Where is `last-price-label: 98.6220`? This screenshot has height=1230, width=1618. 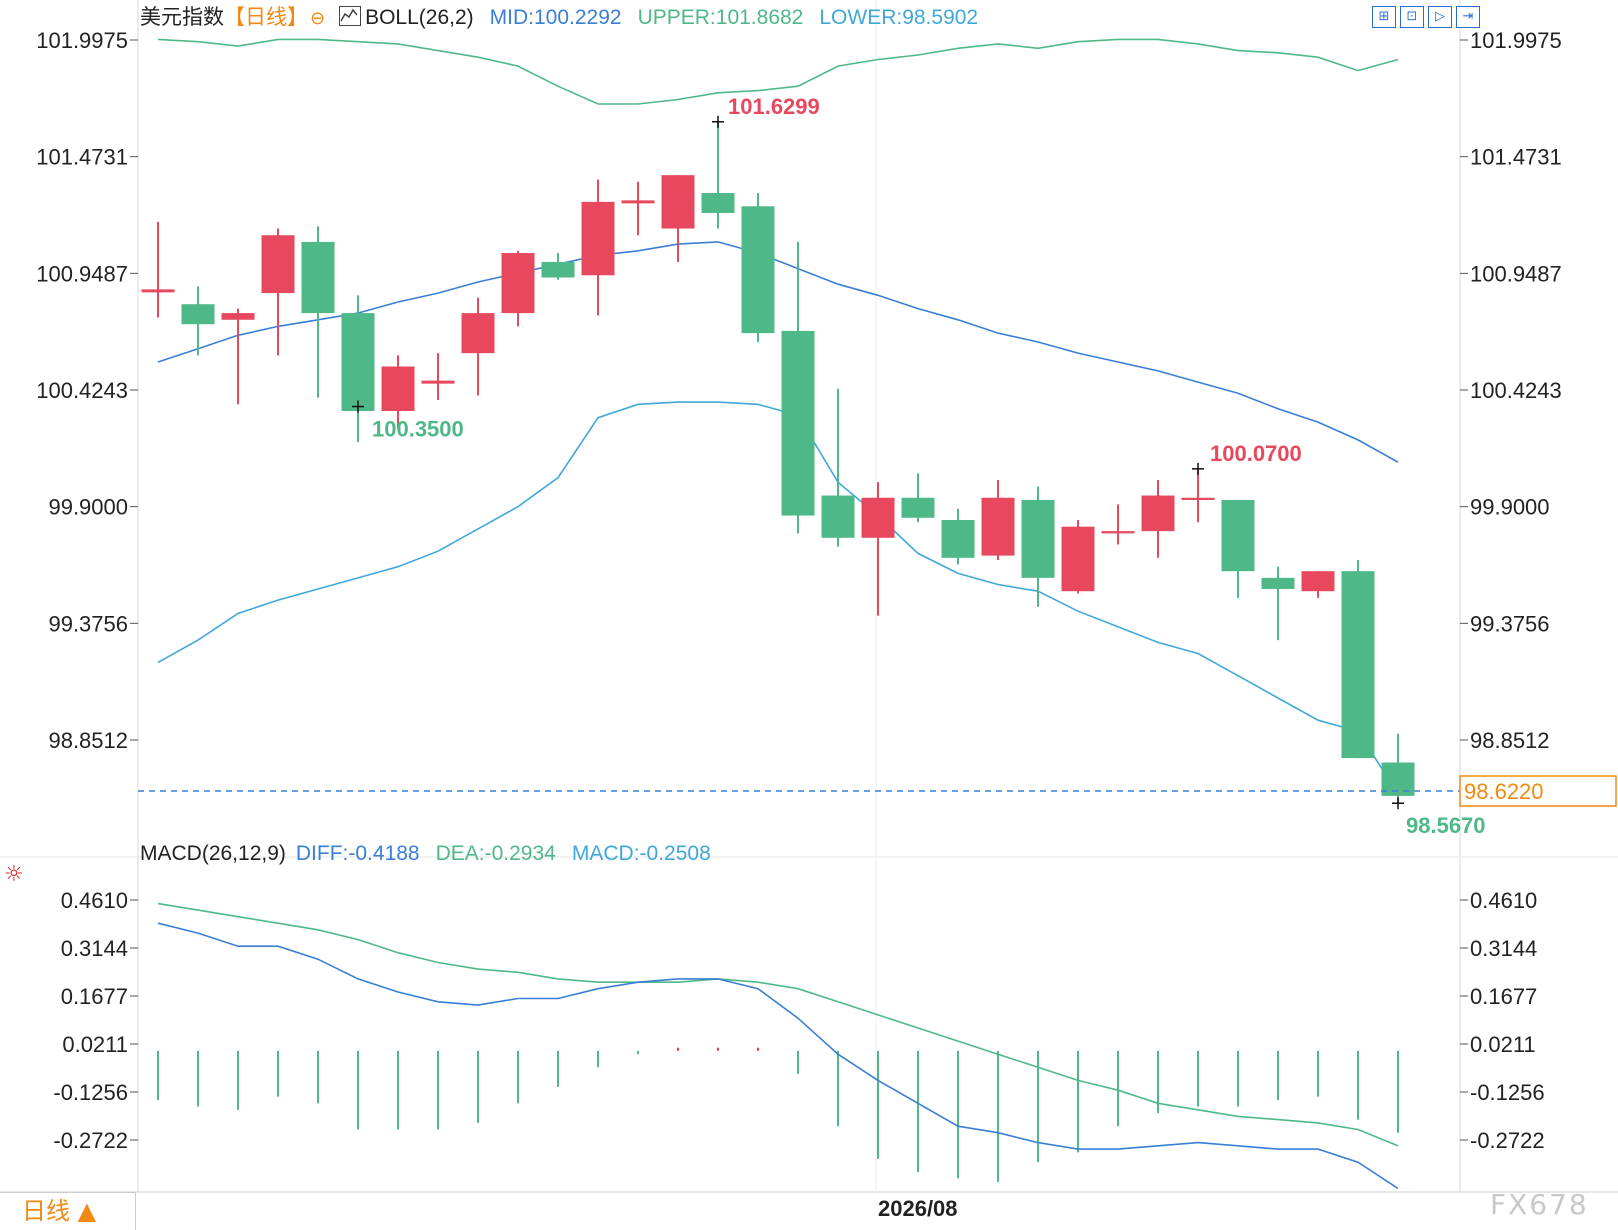 last-price-label: 98.6220 is located at coordinates (1504, 791).